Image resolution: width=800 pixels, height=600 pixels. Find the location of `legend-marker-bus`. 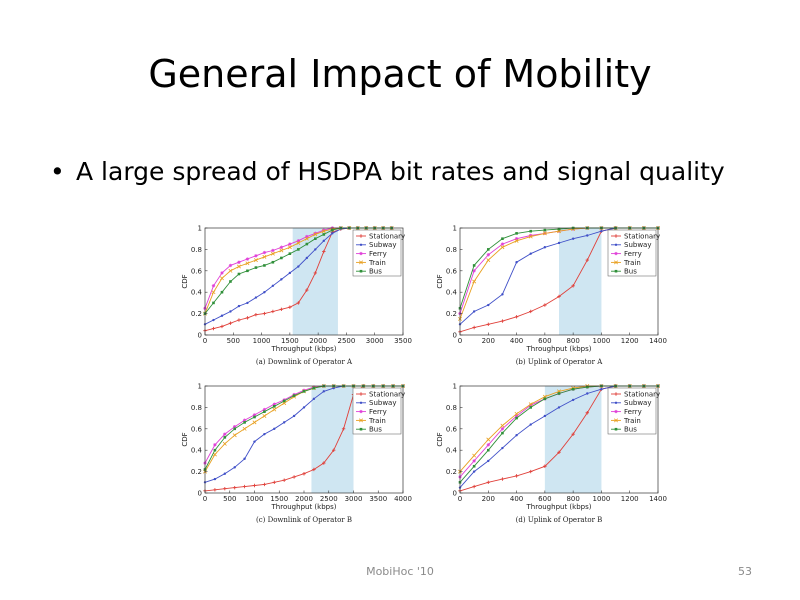

legend-marker-bus is located at coordinates (361, 429).